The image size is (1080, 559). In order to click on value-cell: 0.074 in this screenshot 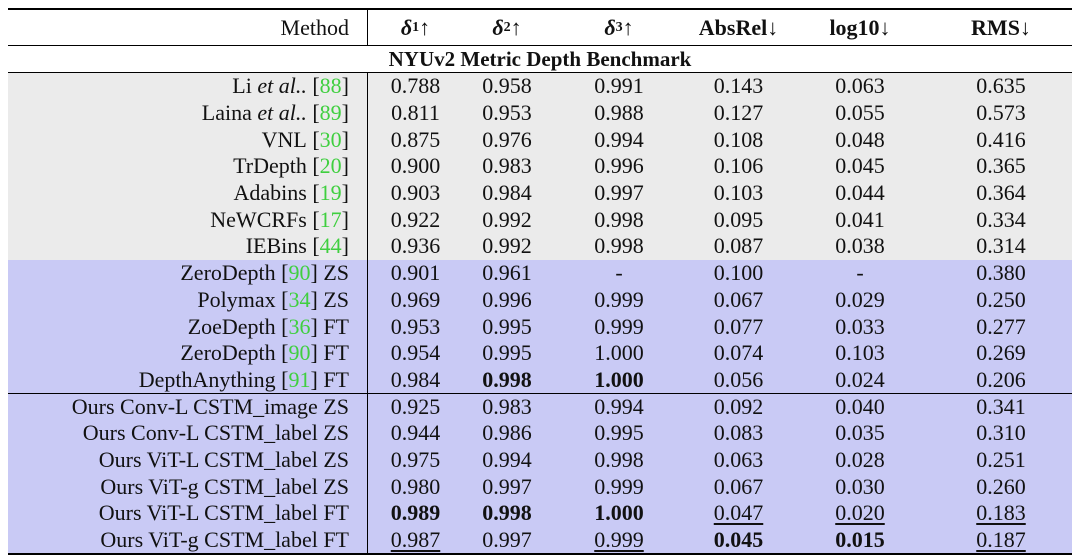, I will do `click(738, 353)`.